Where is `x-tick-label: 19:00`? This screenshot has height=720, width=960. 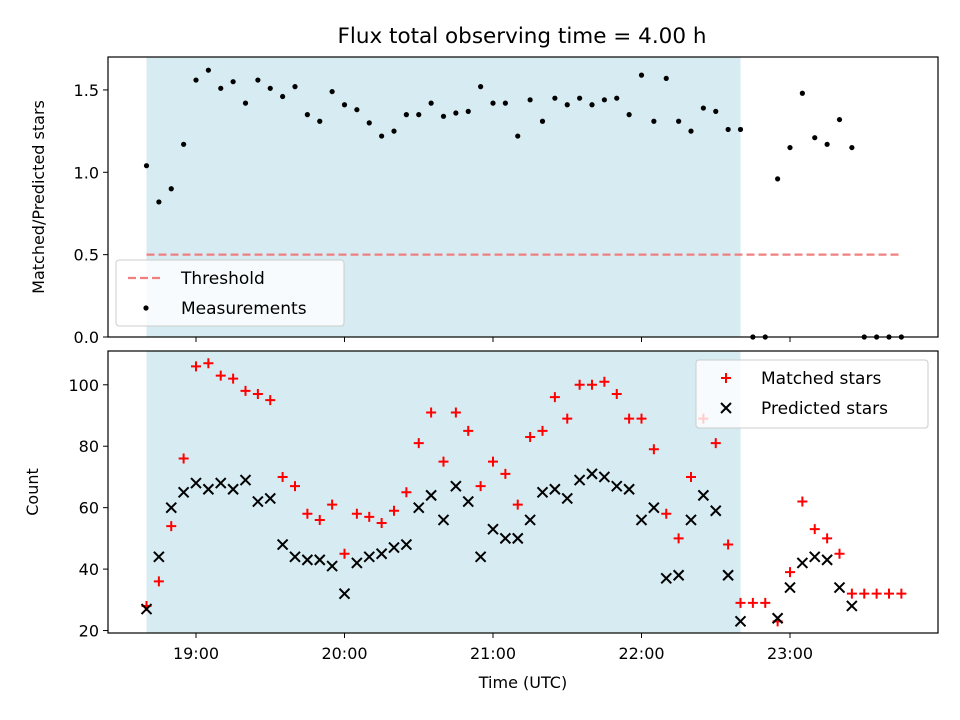 x-tick-label: 19:00 is located at coordinates (196, 653).